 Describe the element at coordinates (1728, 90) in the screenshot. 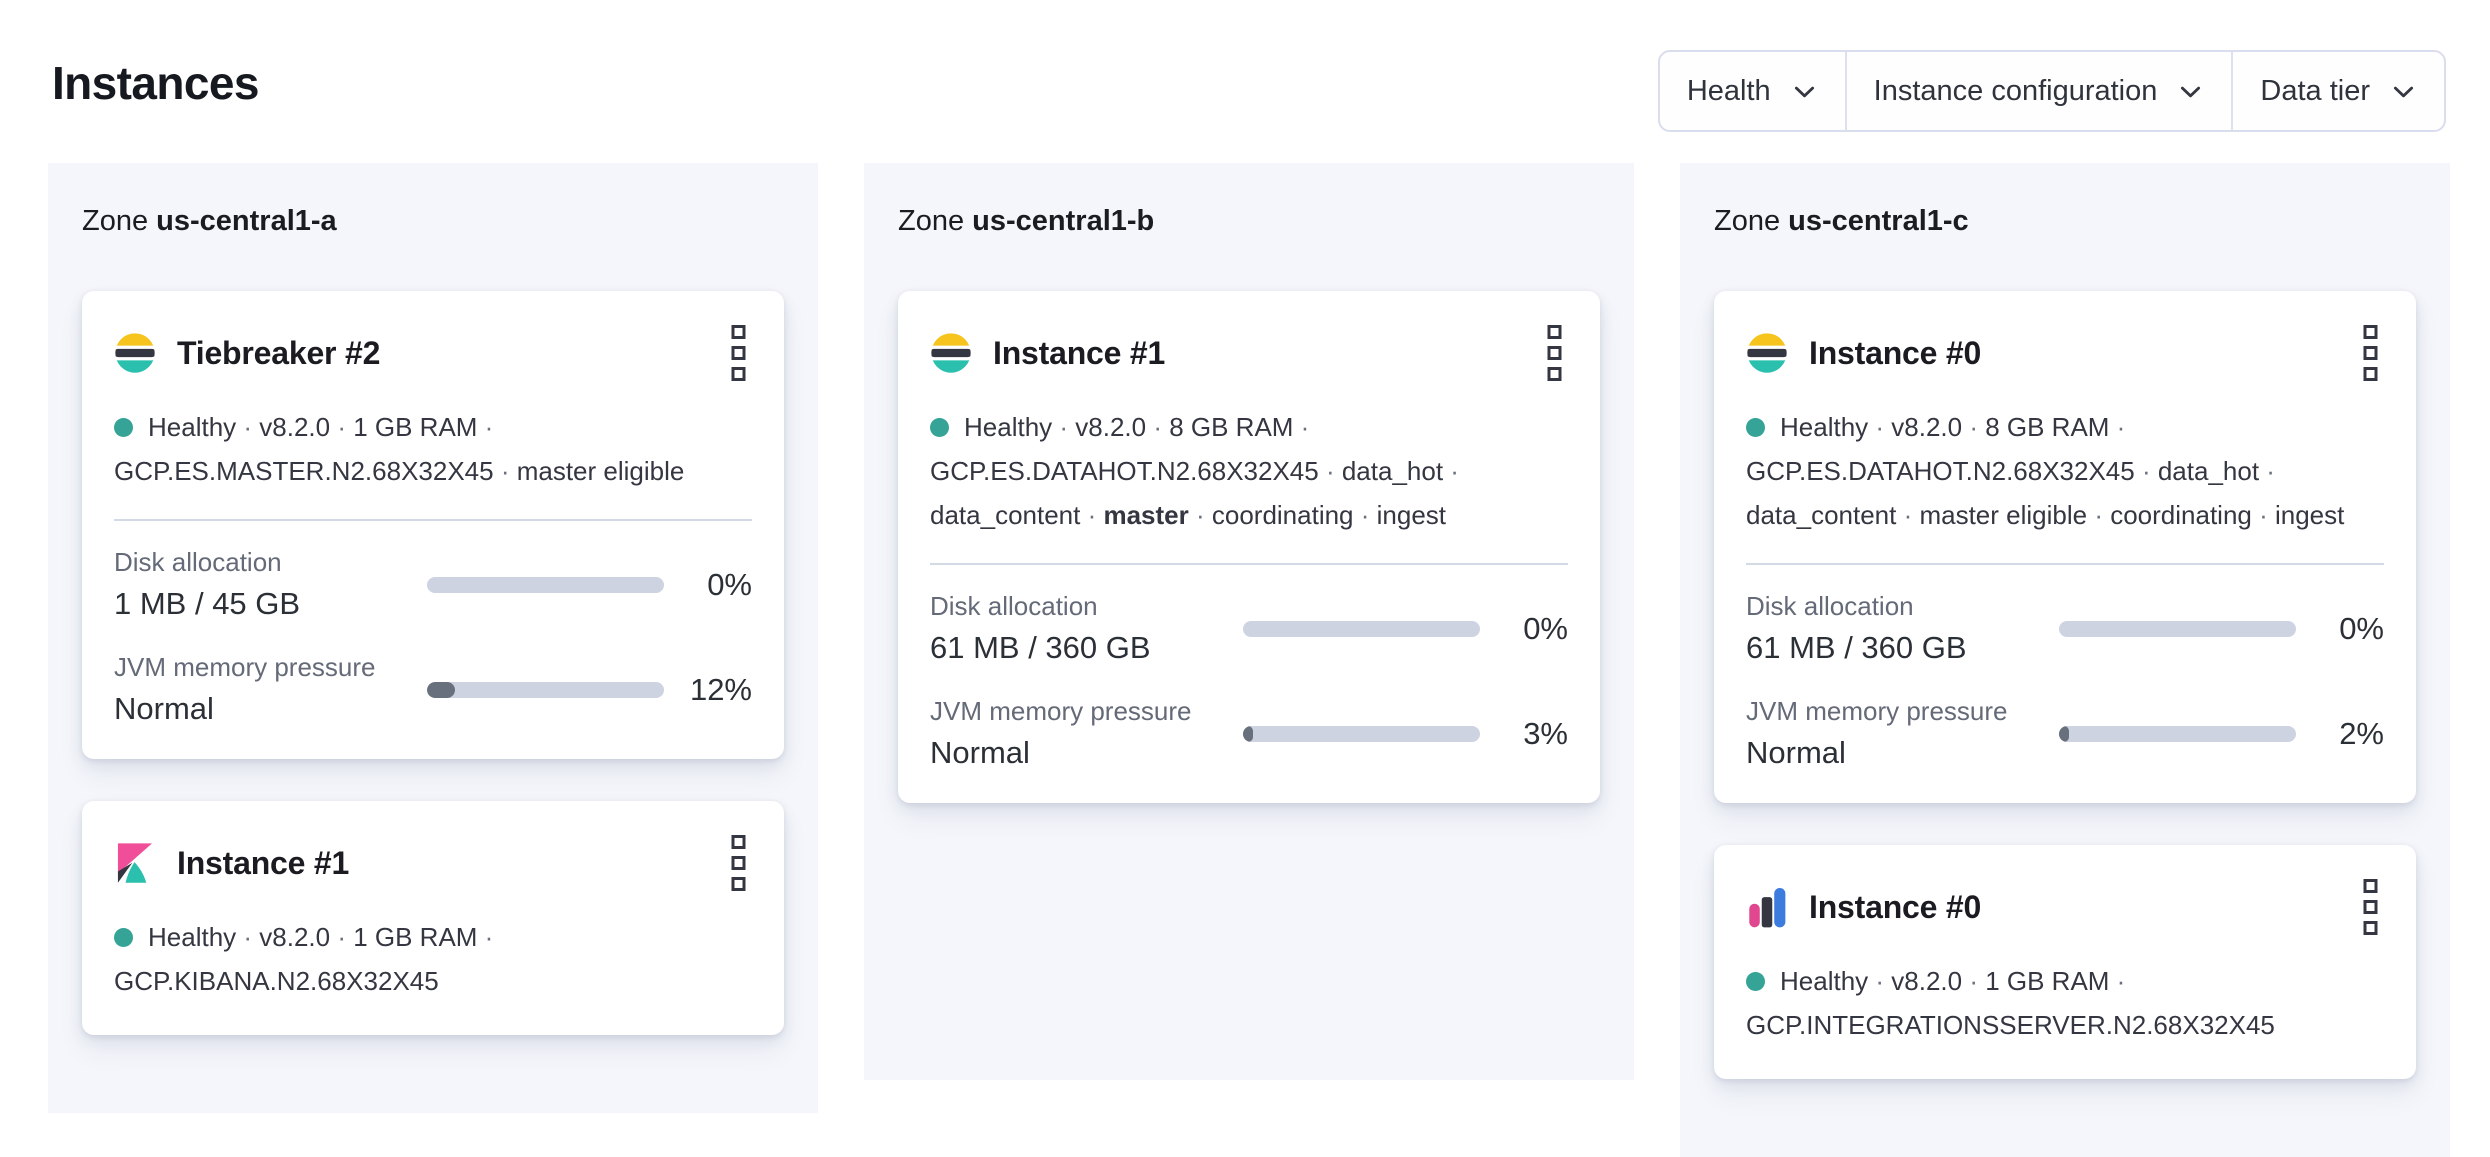

I see `filter-label: Health` at that location.